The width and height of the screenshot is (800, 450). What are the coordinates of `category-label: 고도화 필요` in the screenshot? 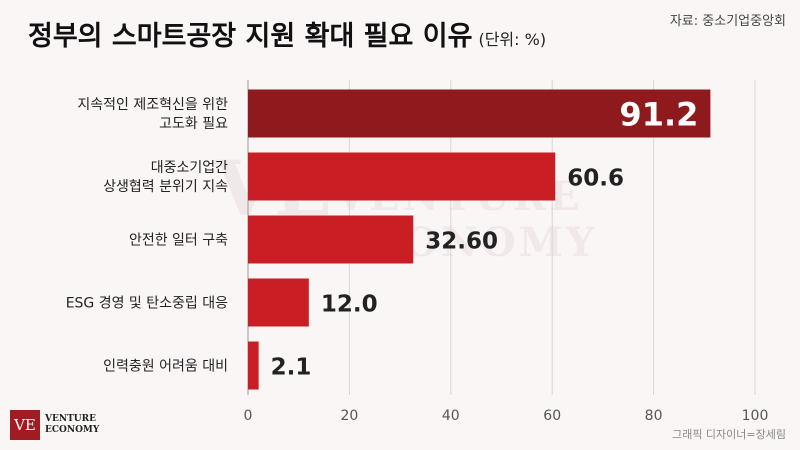 It's located at (193, 124).